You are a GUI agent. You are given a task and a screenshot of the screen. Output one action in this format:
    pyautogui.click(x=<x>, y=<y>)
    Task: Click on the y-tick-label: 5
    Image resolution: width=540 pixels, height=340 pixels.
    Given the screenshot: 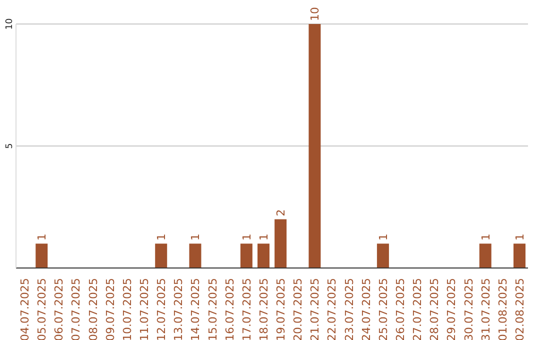 What is the action you would take?
    pyautogui.click(x=10, y=146)
    